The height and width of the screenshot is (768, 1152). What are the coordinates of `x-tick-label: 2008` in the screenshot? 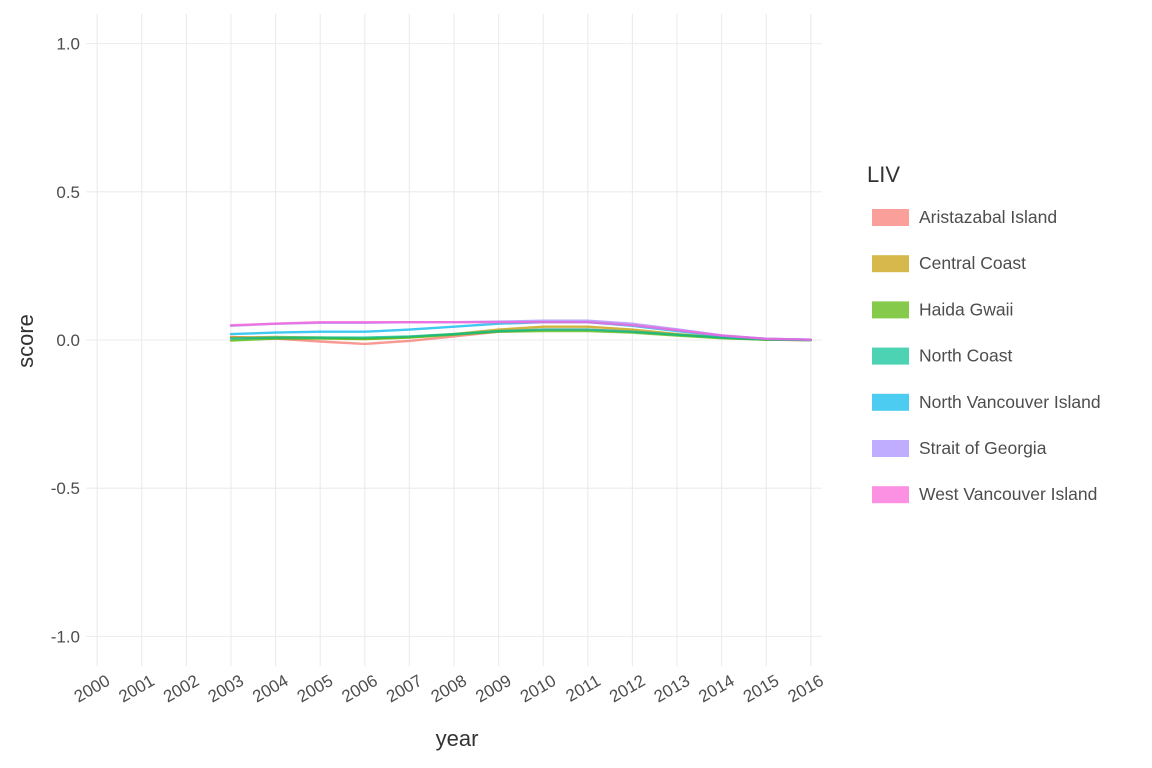 It's located at (449, 688).